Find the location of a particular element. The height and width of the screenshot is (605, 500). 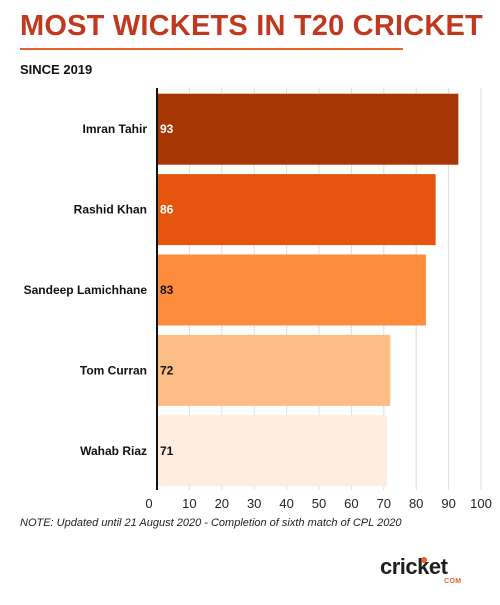

x-tick-label: 100 is located at coordinates (481, 503).